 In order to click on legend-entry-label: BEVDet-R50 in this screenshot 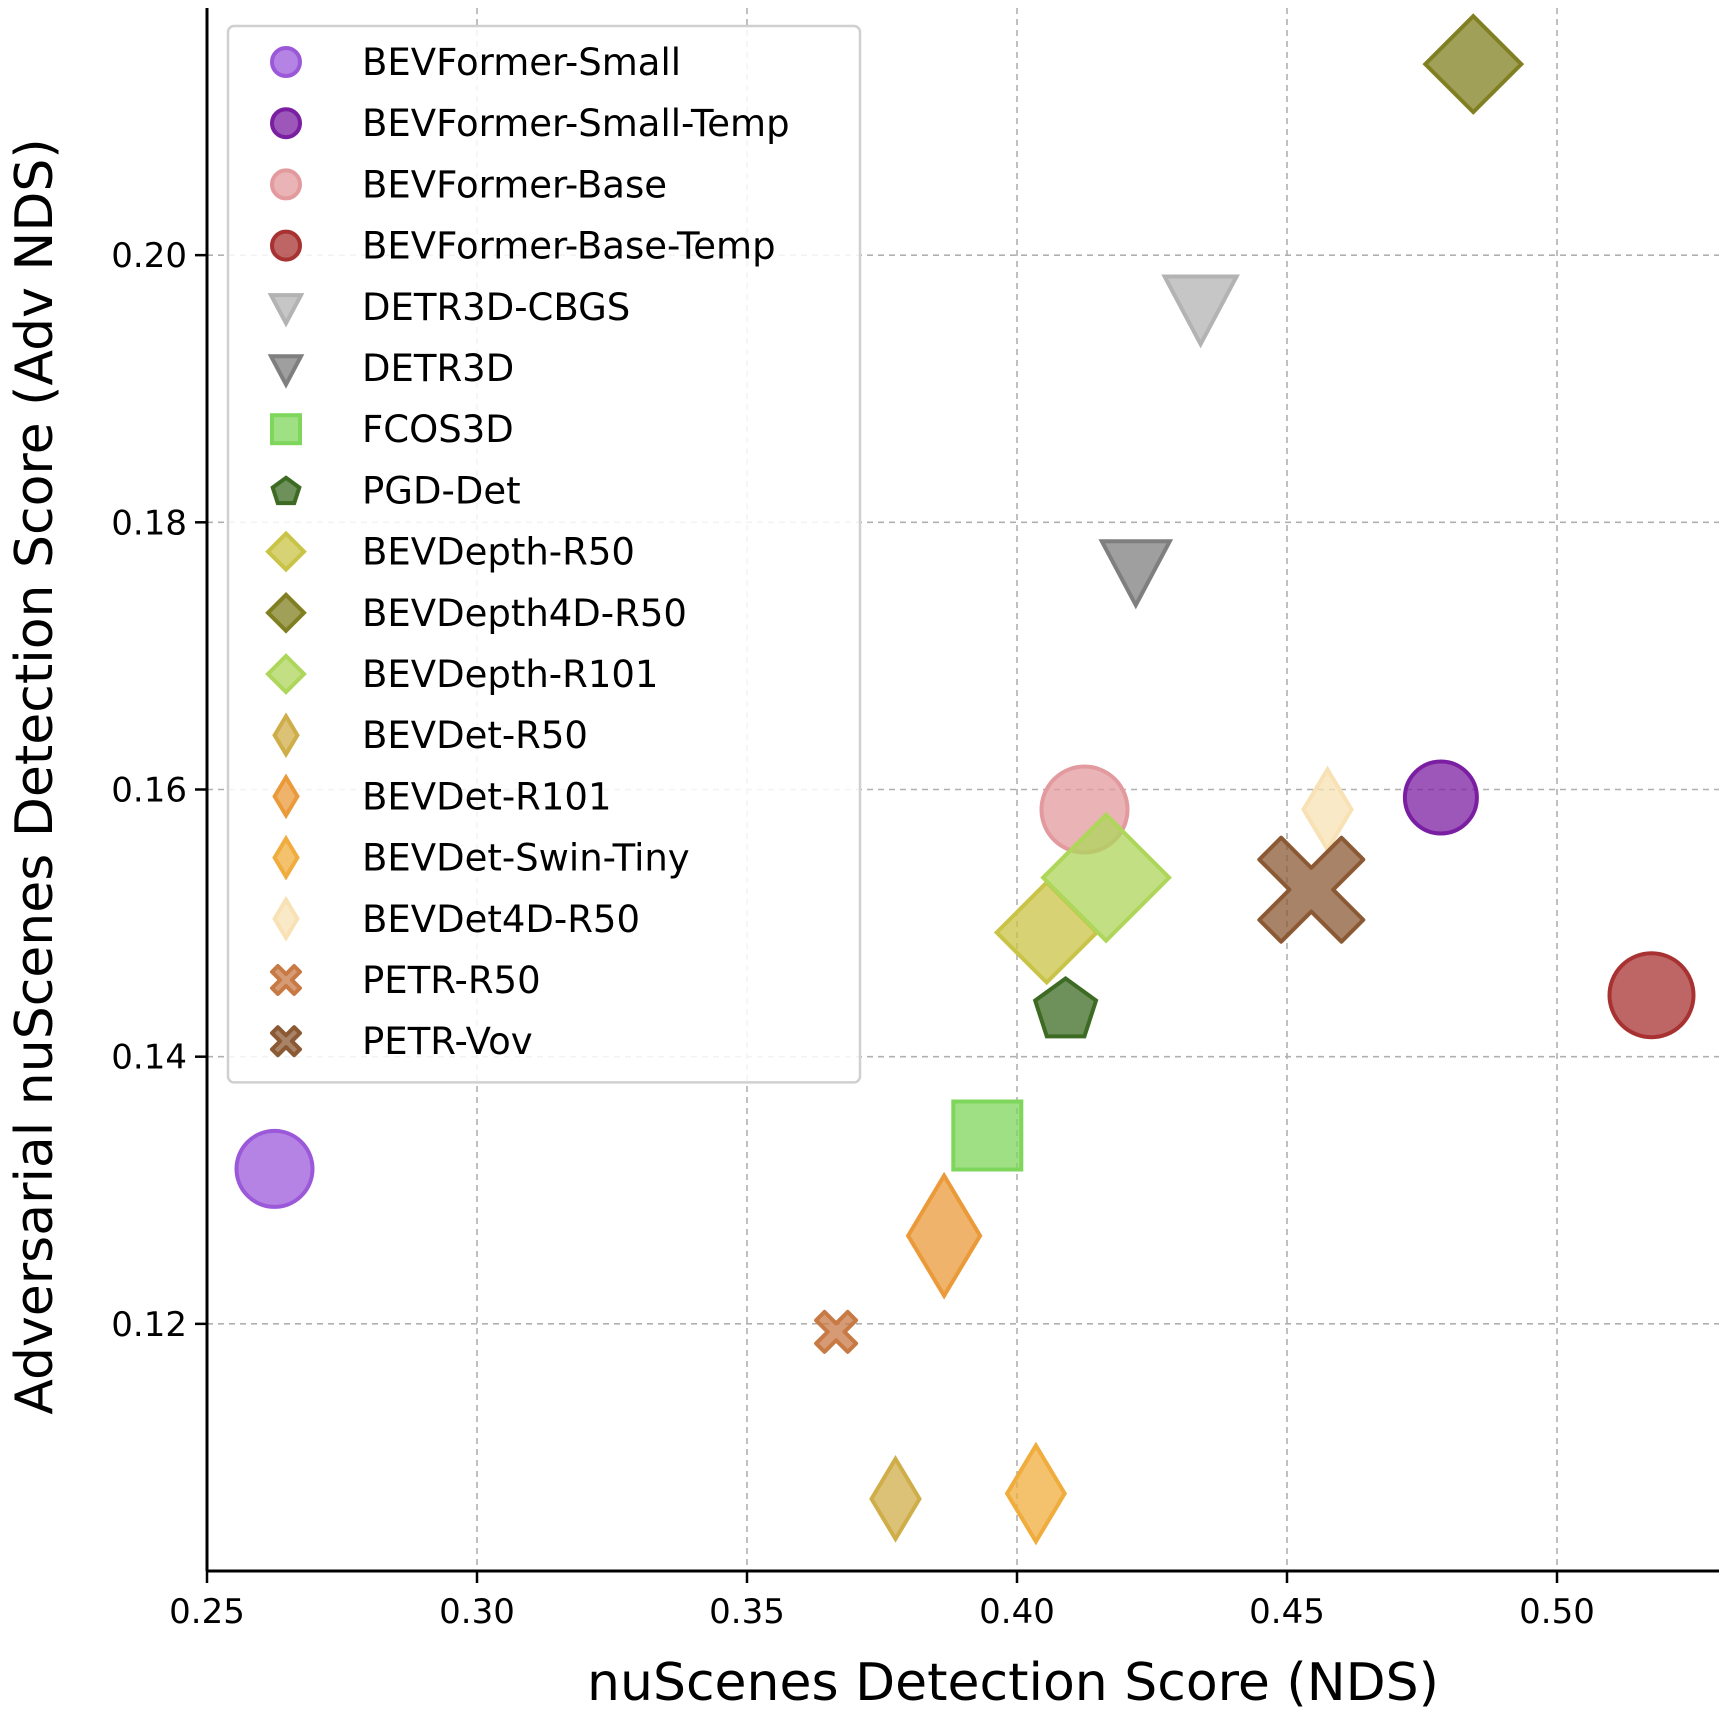, I will do `click(475, 735)`.